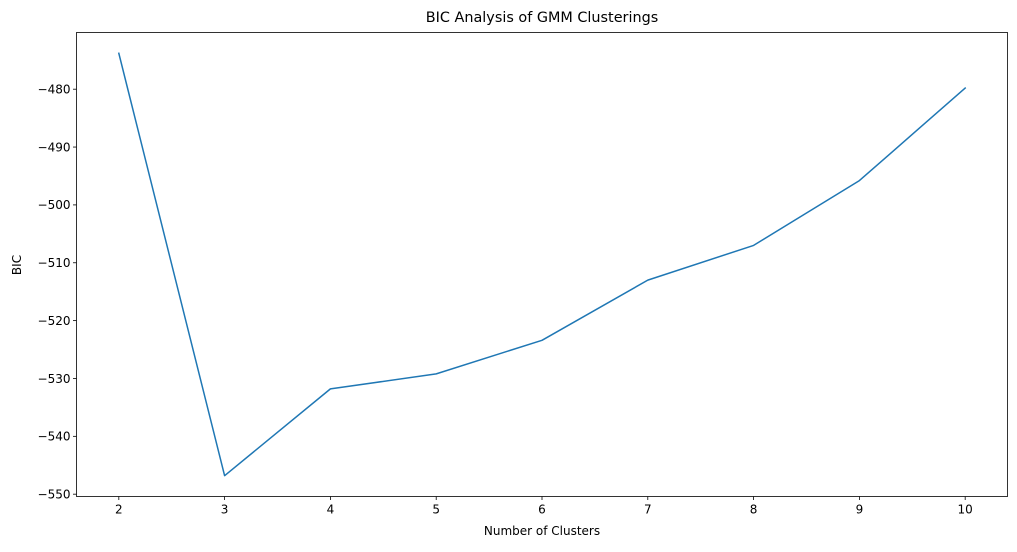  I want to click on y-tick-label: −530, so click(54, 379).